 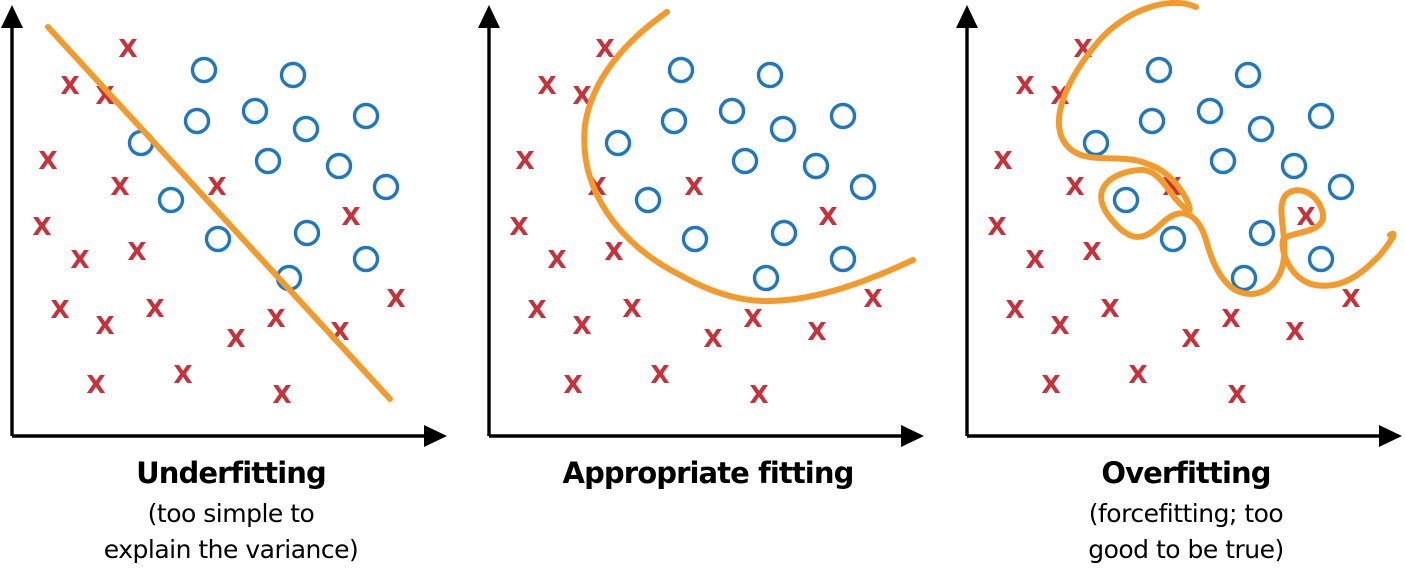 What do you see at coordinates (231, 513) in the screenshot?
I see `panel-caption-line: (too simple to` at bounding box center [231, 513].